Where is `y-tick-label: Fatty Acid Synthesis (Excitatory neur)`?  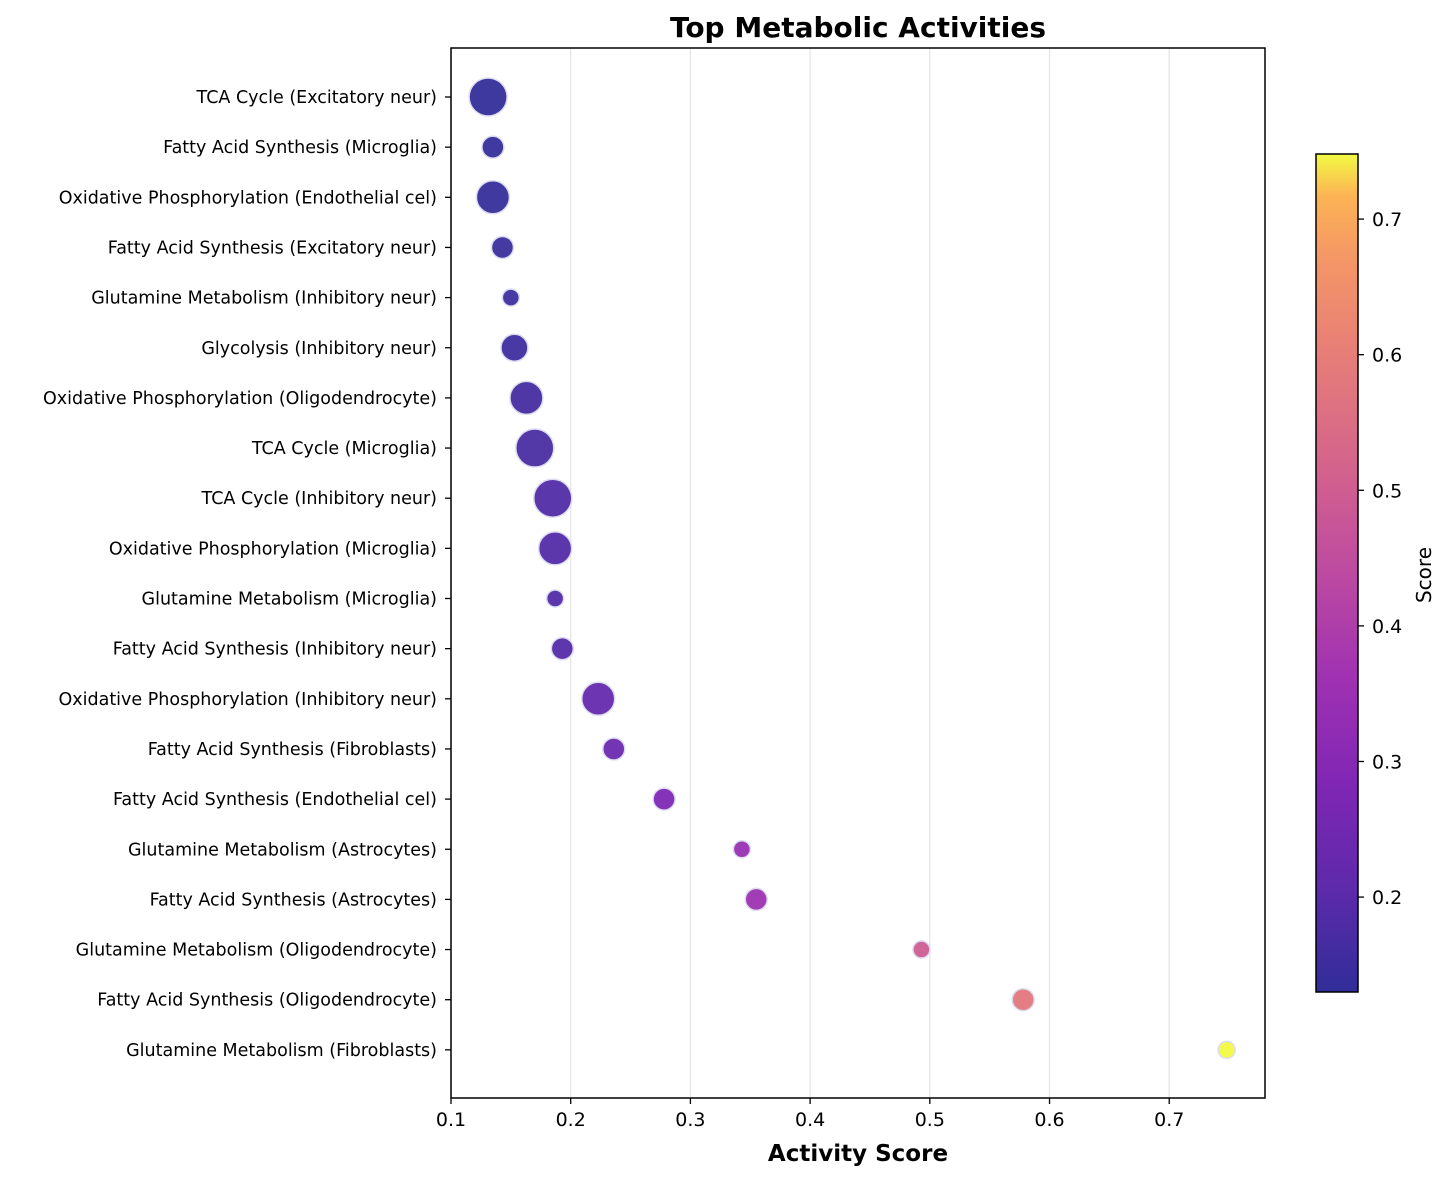
y-tick-label: Fatty Acid Synthesis (Excitatory neur) is located at coordinates (272, 248).